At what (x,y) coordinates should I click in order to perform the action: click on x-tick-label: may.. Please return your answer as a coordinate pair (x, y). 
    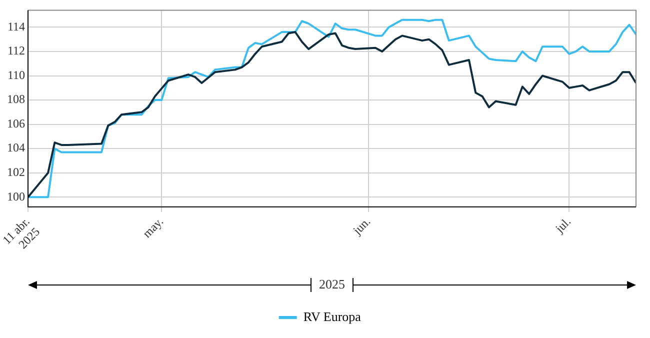
    Looking at the image, I should click on (153, 227).